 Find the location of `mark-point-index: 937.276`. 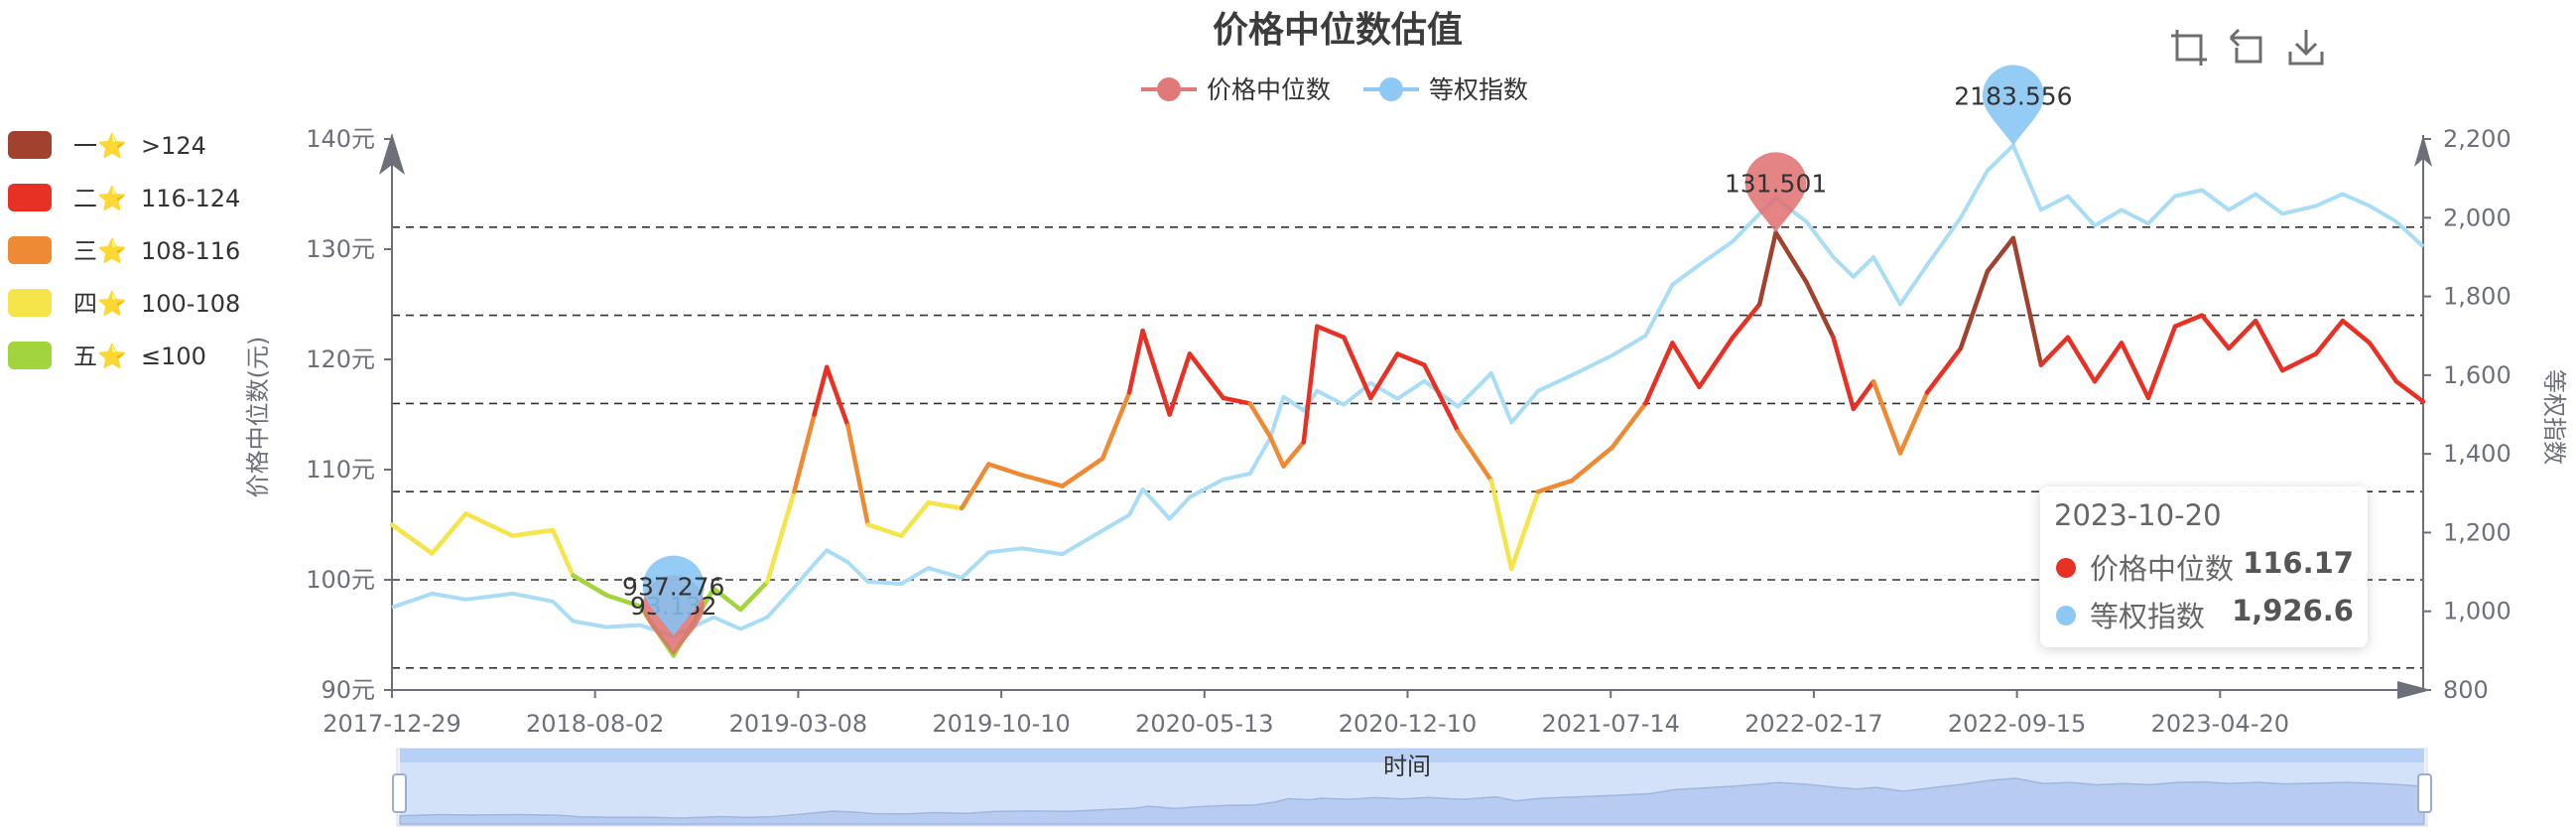

mark-point-index: 937.276 is located at coordinates (673, 595).